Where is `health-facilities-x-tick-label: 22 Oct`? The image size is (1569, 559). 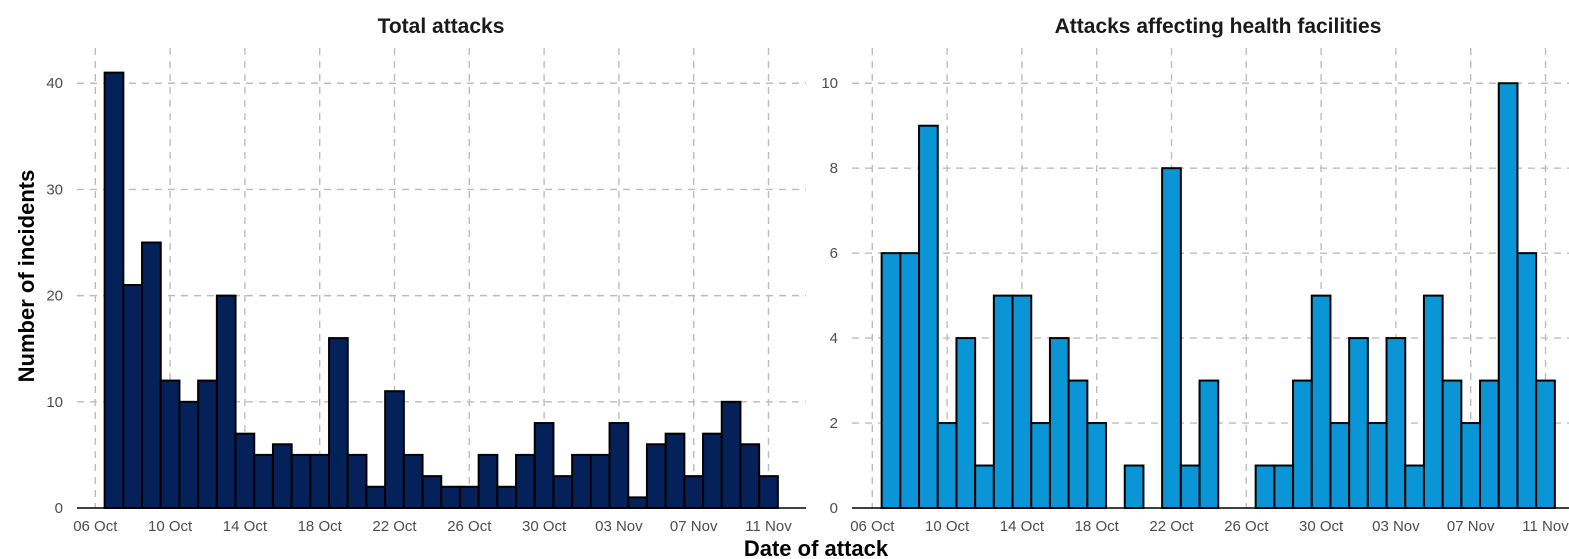
health-facilities-x-tick-label: 22 Oct is located at coordinates (1171, 526).